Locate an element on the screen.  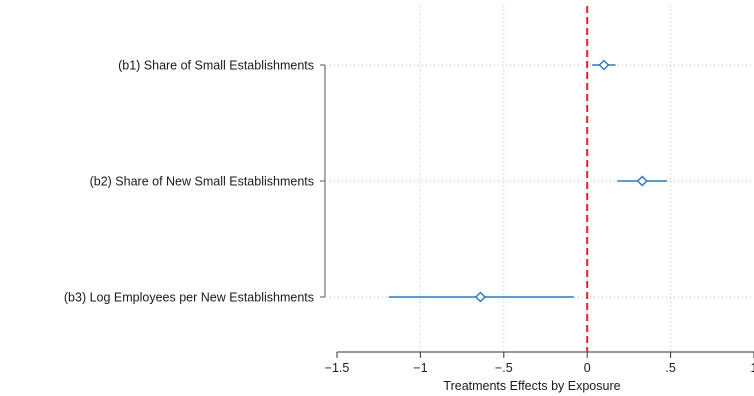
x-tick-label: 1 is located at coordinates (752, 368).